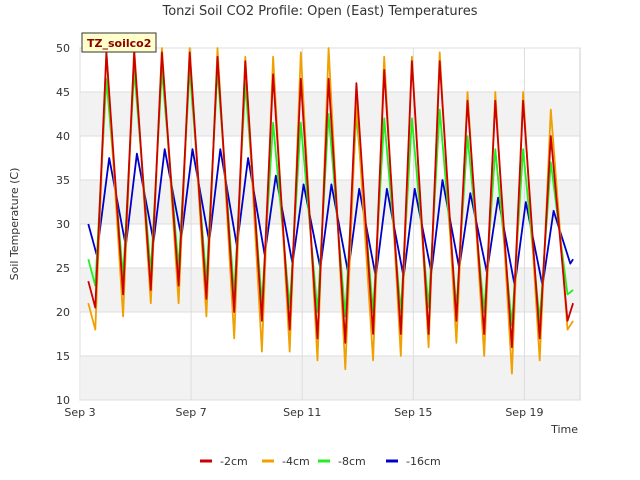 This screenshot has height=480, width=640. I want to click on legend-label: -4cm, so click(296, 461).